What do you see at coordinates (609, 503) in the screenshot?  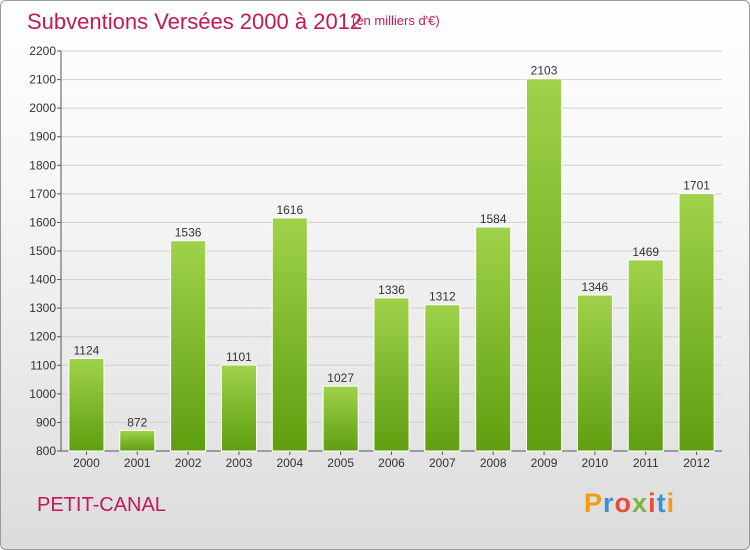 I see `logo-letter: r` at bounding box center [609, 503].